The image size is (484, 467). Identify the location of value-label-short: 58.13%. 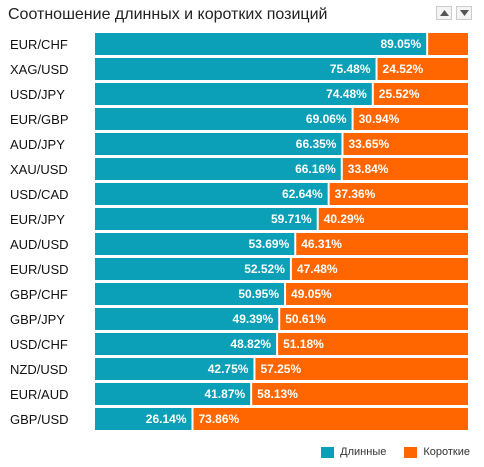
(277, 394).